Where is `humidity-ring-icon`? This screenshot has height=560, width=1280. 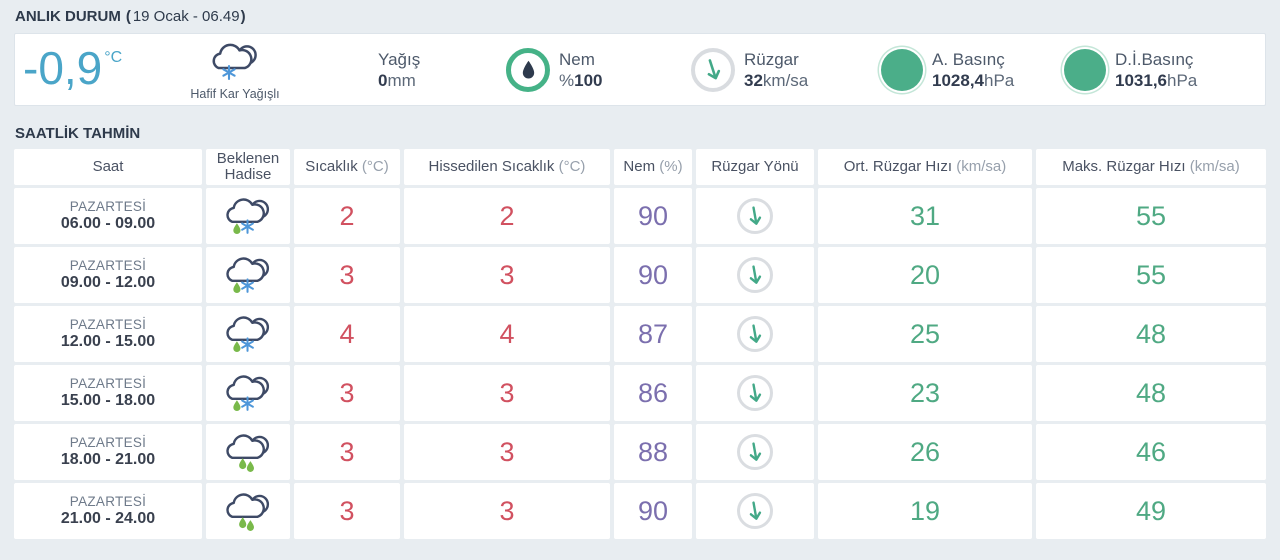 humidity-ring-icon is located at coordinates (528, 69).